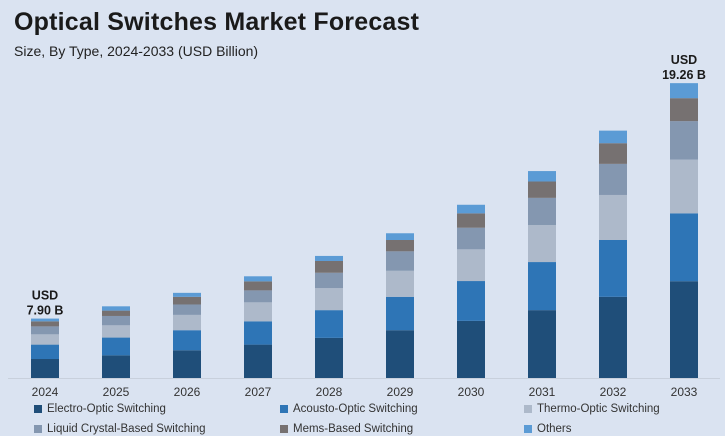 The height and width of the screenshot is (436, 725). What do you see at coordinates (554, 429) in the screenshot?
I see `legend-label: Others` at bounding box center [554, 429].